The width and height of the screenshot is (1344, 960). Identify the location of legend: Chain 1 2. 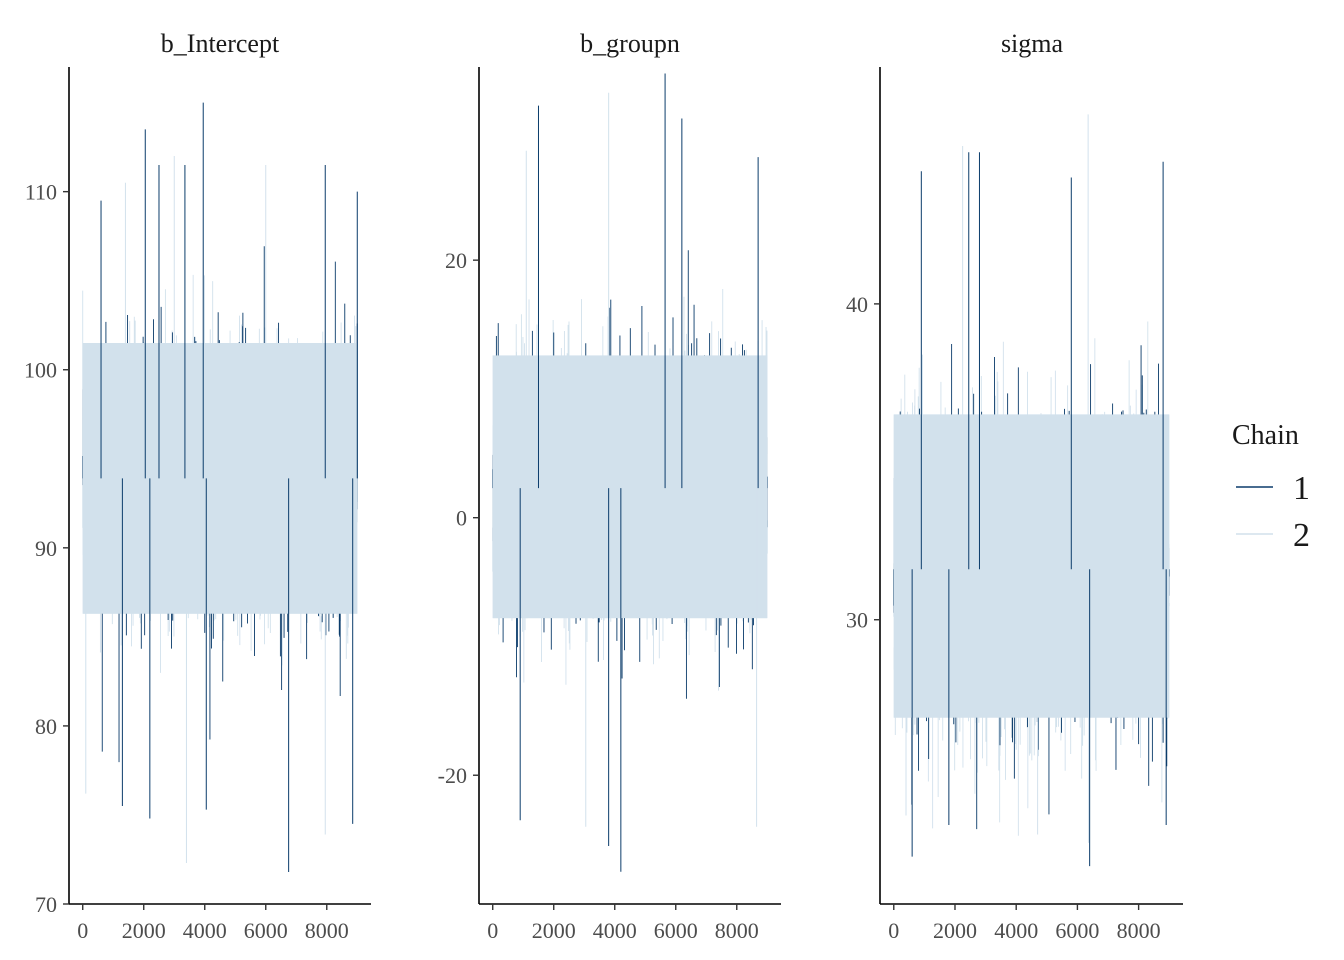
(1271, 487).